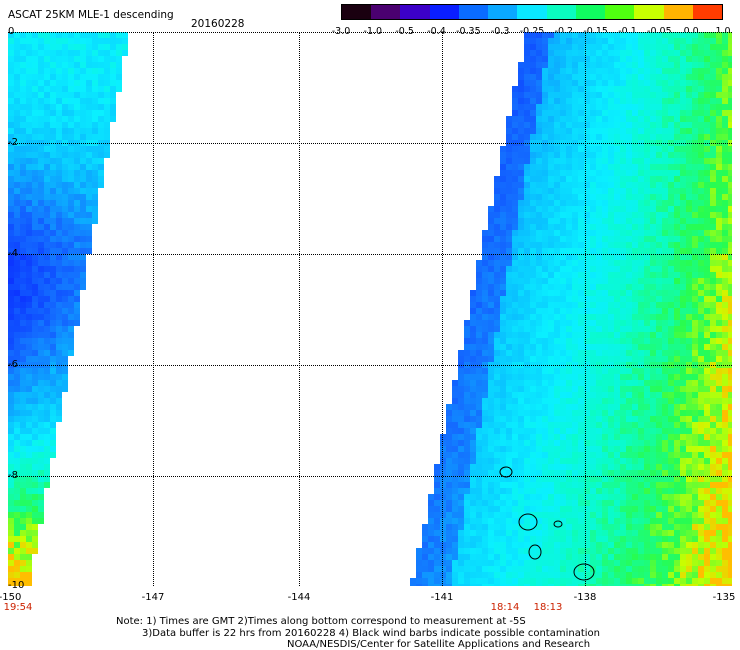  Describe the element at coordinates (468, 31) in the screenshot. I see `colorbar-tick-label: -0.35` at that location.